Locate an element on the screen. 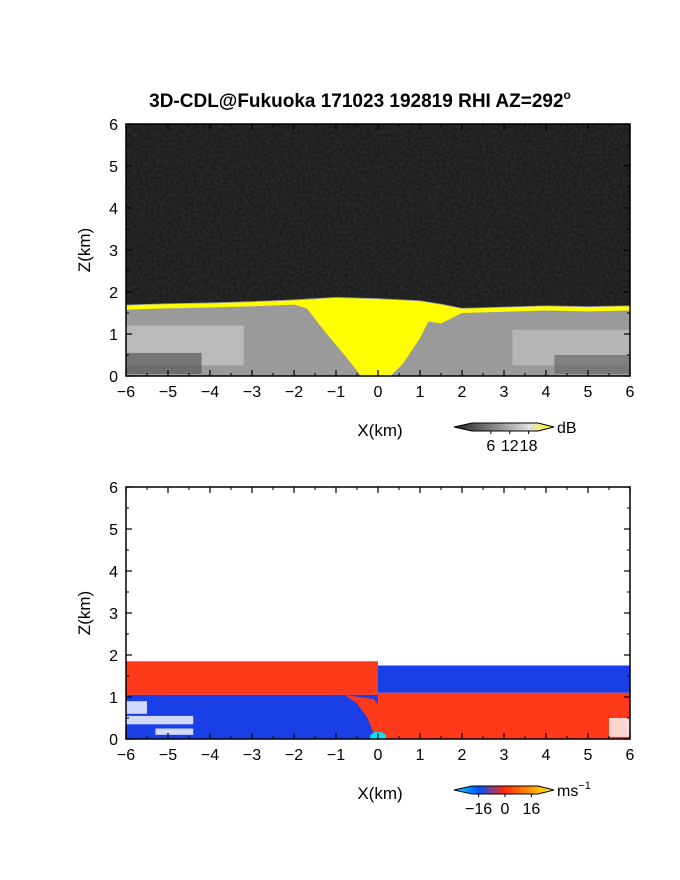 This screenshot has width=680, height=880. velocity-field is located at coordinates (378, 700).